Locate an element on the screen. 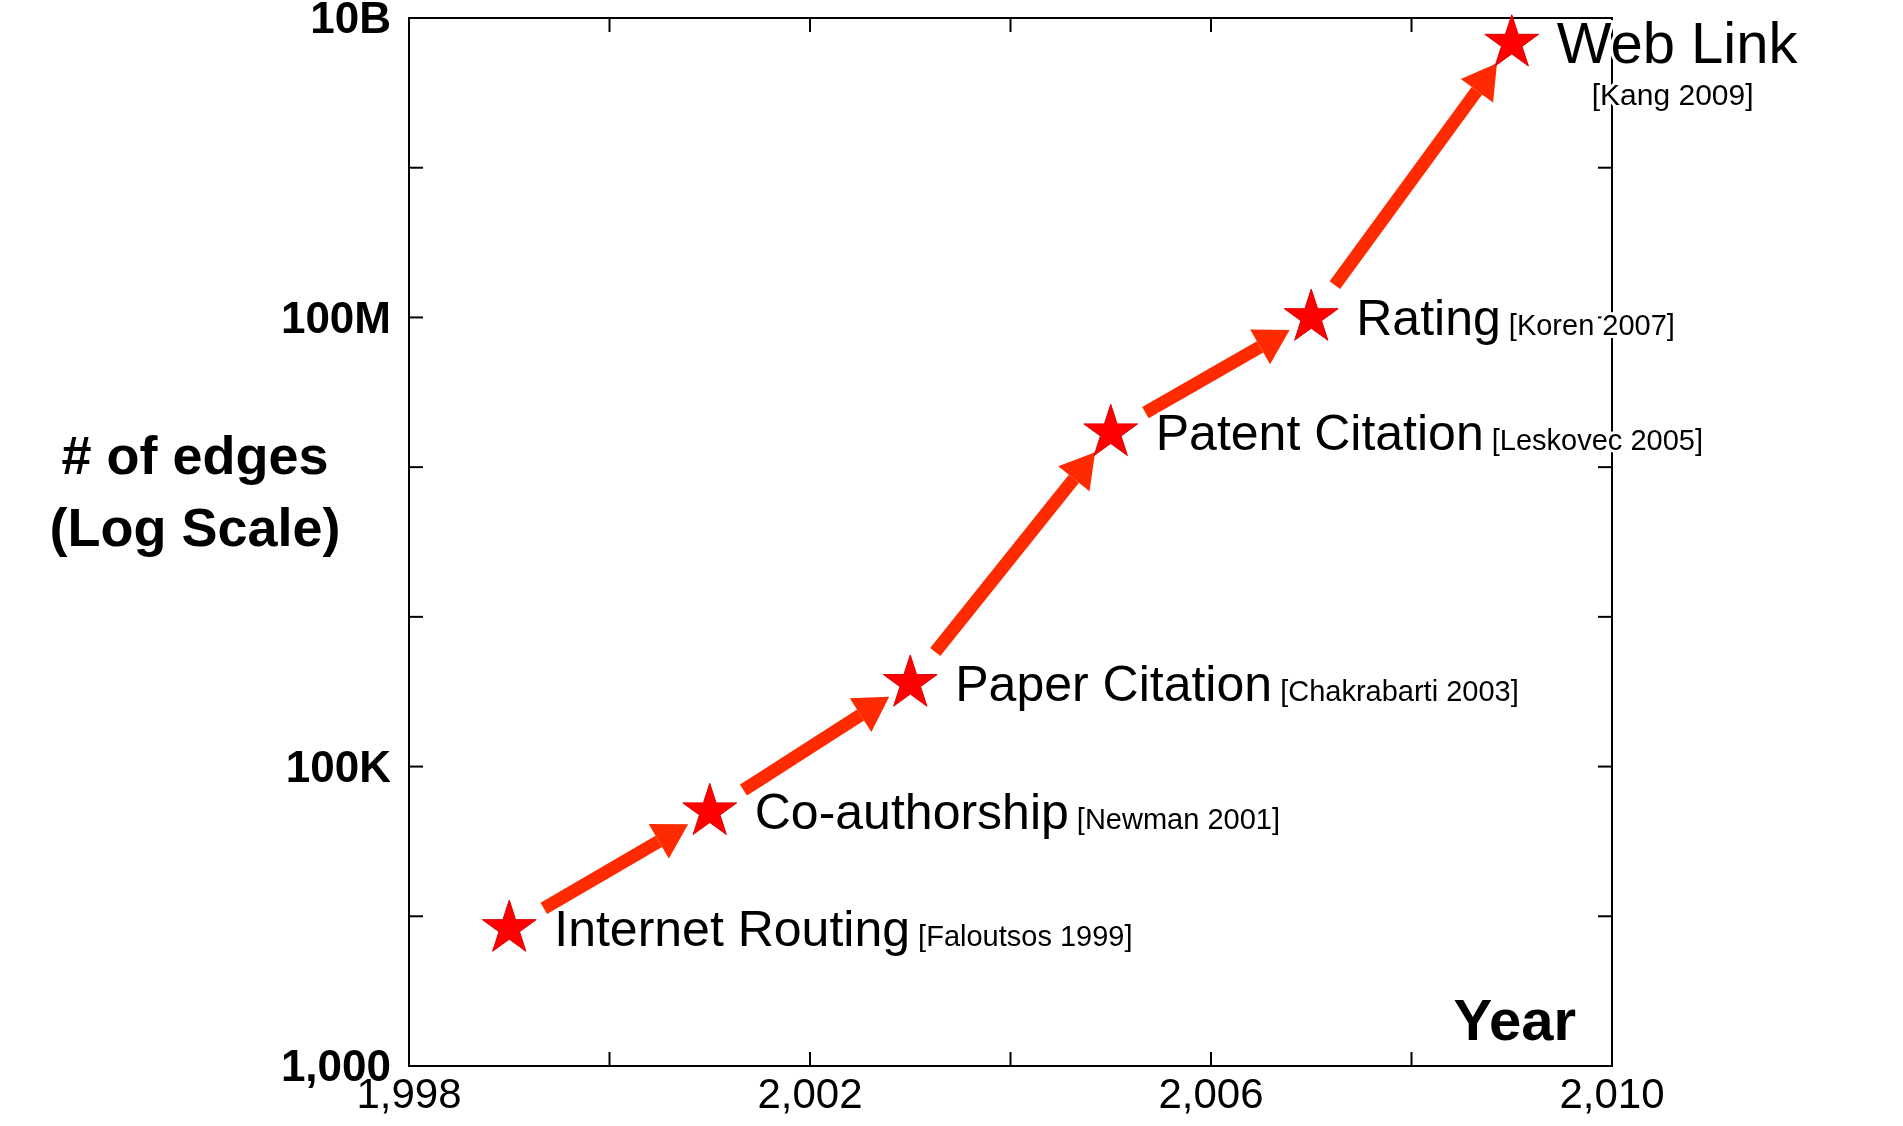 The width and height of the screenshot is (1903, 1126). y-tick-label: 10B is located at coordinates (350, 21).